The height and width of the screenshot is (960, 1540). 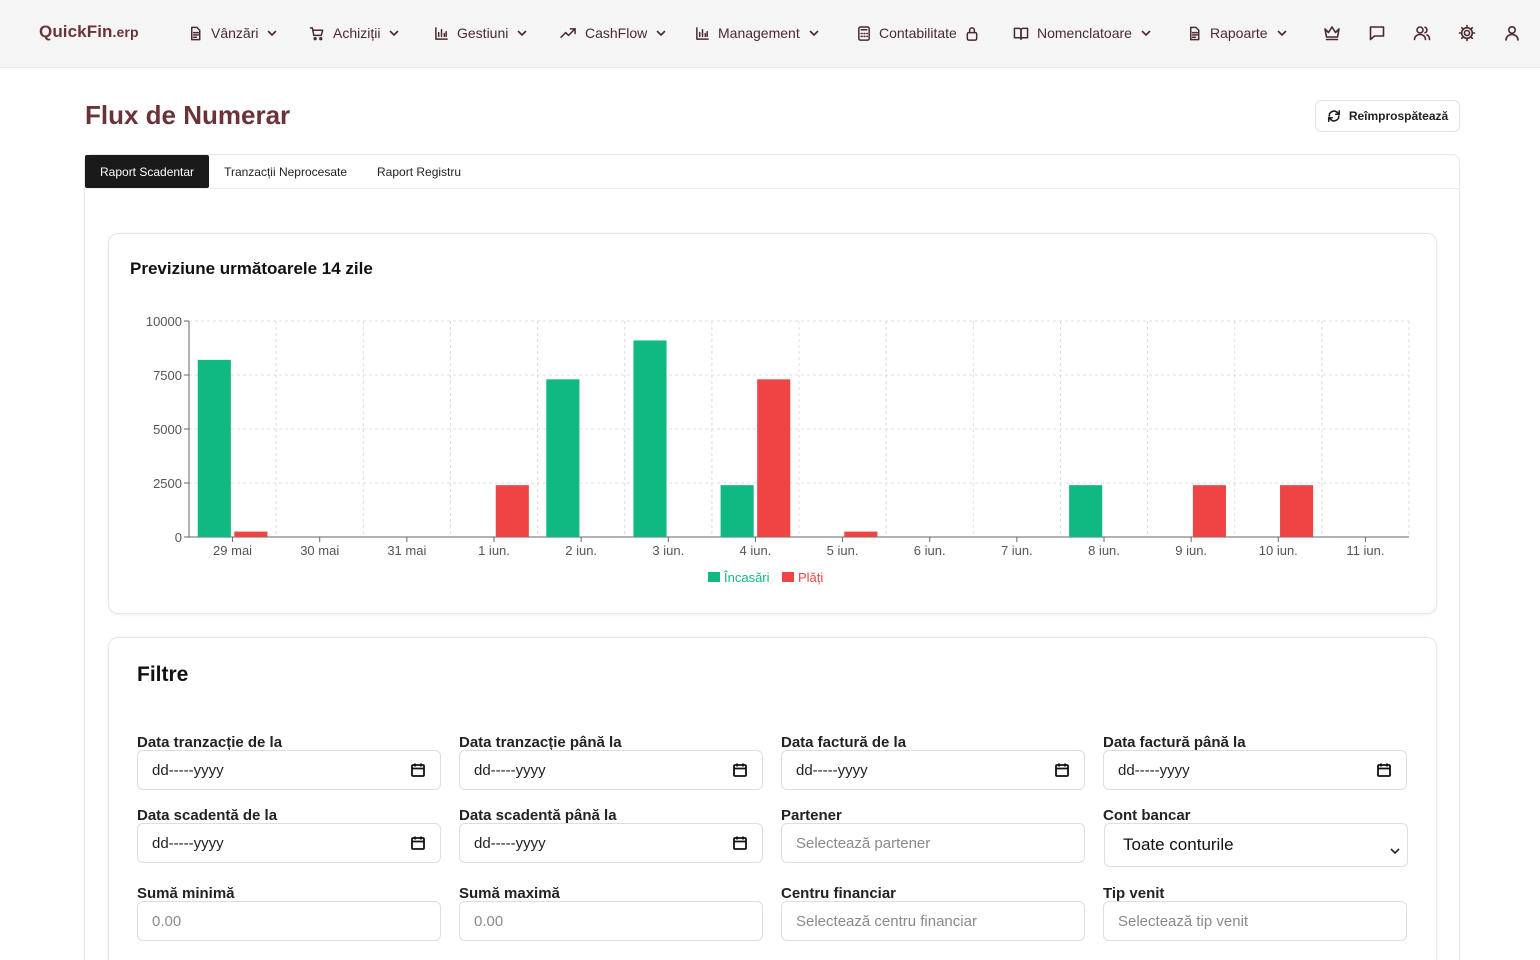 What do you see at coordinates (1332, 33) in the screenshot?
I see `crown-icon` at bounding box center [1332, 33].